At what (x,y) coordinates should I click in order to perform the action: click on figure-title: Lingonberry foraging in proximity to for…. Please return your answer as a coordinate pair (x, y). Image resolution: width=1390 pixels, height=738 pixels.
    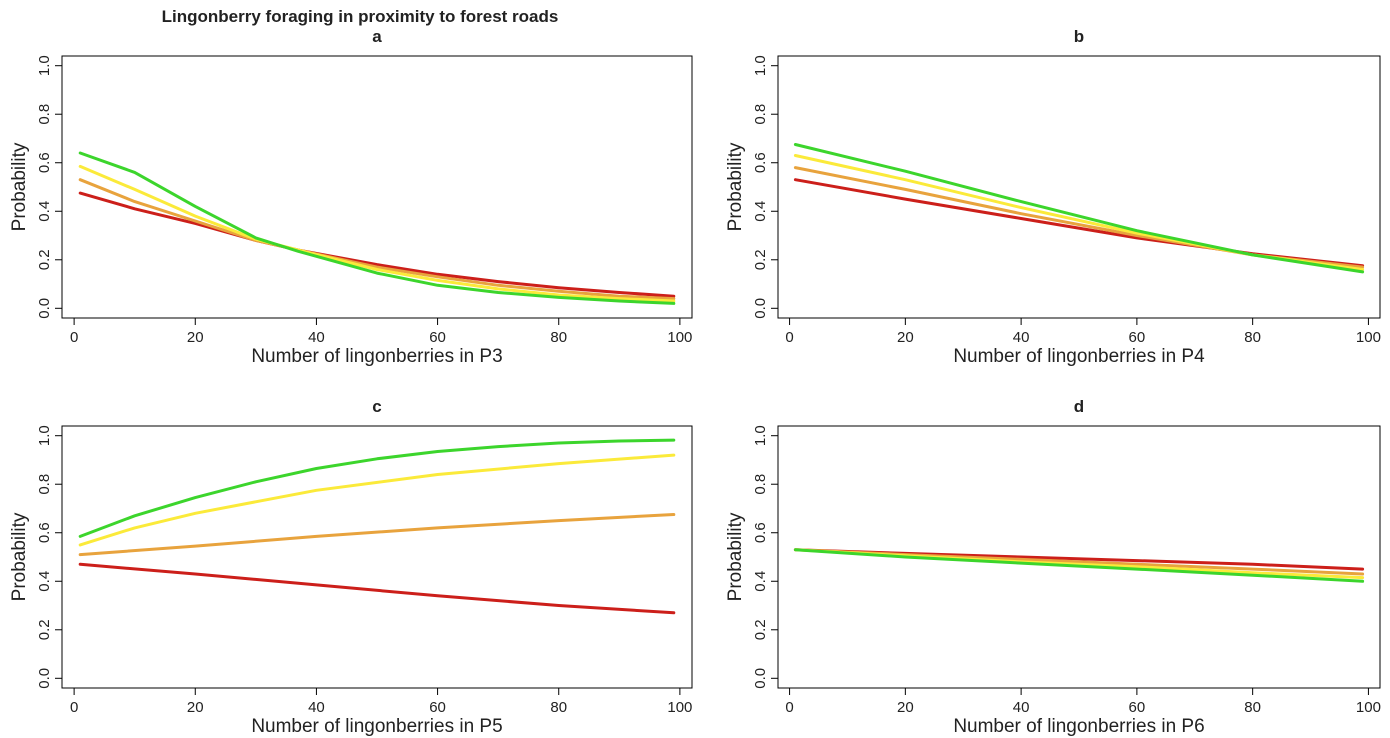
    Looking at the image, I should click on (360, 16).